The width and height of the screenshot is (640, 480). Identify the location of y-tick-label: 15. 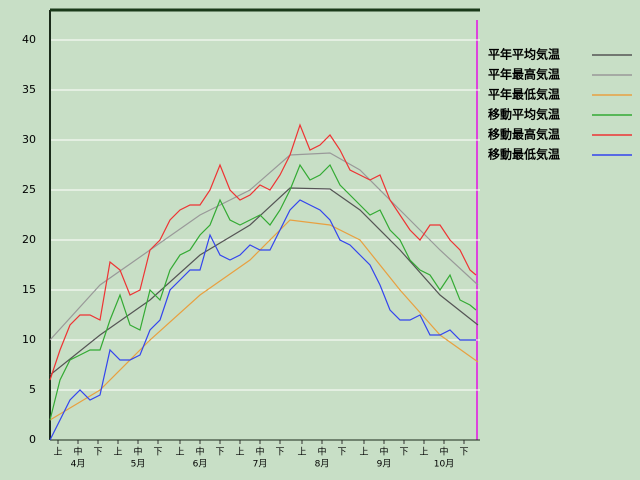
(29, 289).